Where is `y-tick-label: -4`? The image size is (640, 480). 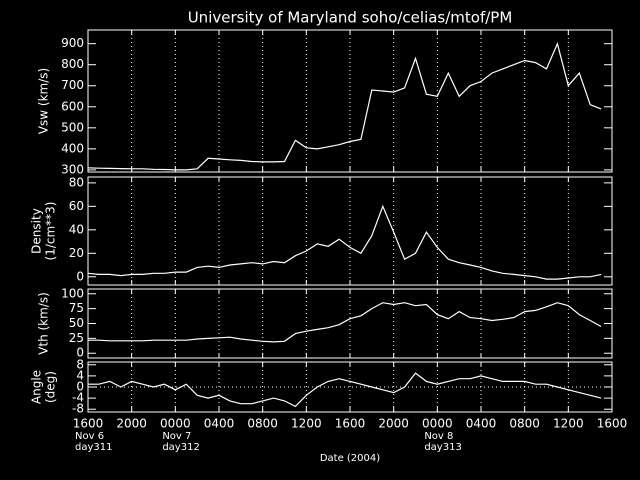 y-tick-label: -4 is located at coordinates (78, 398).